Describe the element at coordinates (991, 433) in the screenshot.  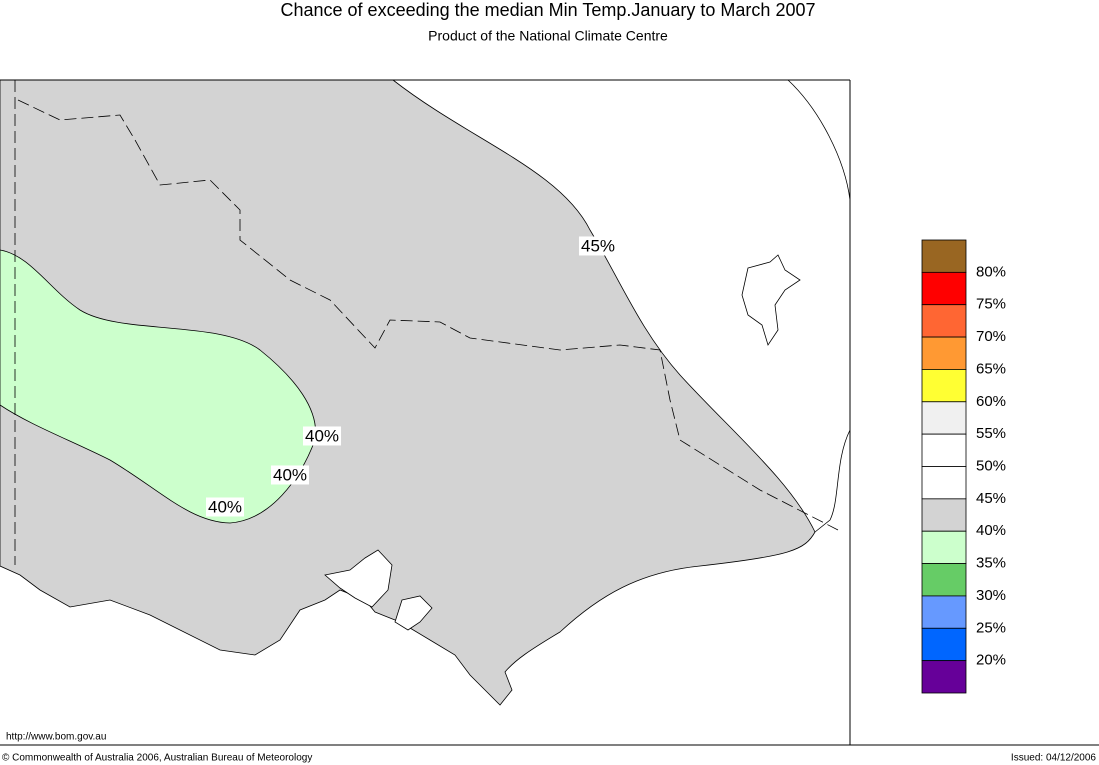
I see `legend-label: 55%` at that location.